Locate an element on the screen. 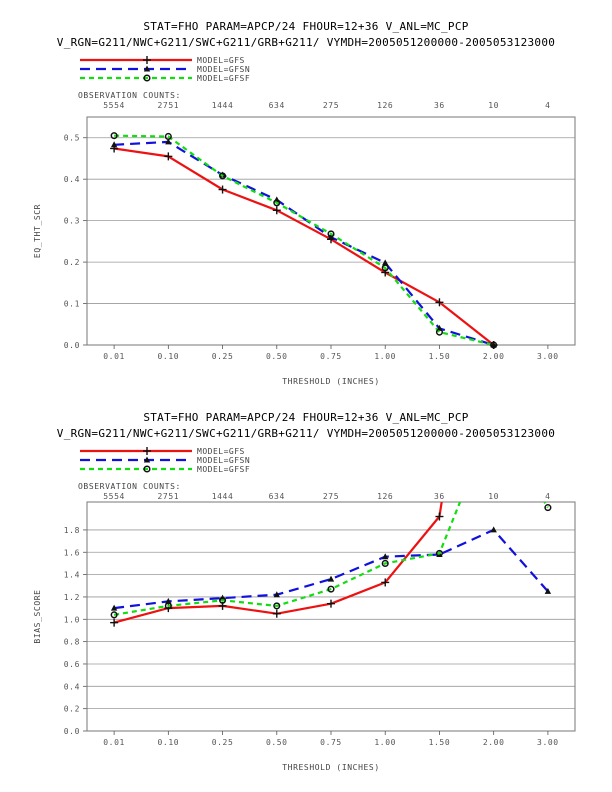 The width and height of the screenshot is (612, 792). y-tick-label: 1.8 is located at coordinates (72, 530).